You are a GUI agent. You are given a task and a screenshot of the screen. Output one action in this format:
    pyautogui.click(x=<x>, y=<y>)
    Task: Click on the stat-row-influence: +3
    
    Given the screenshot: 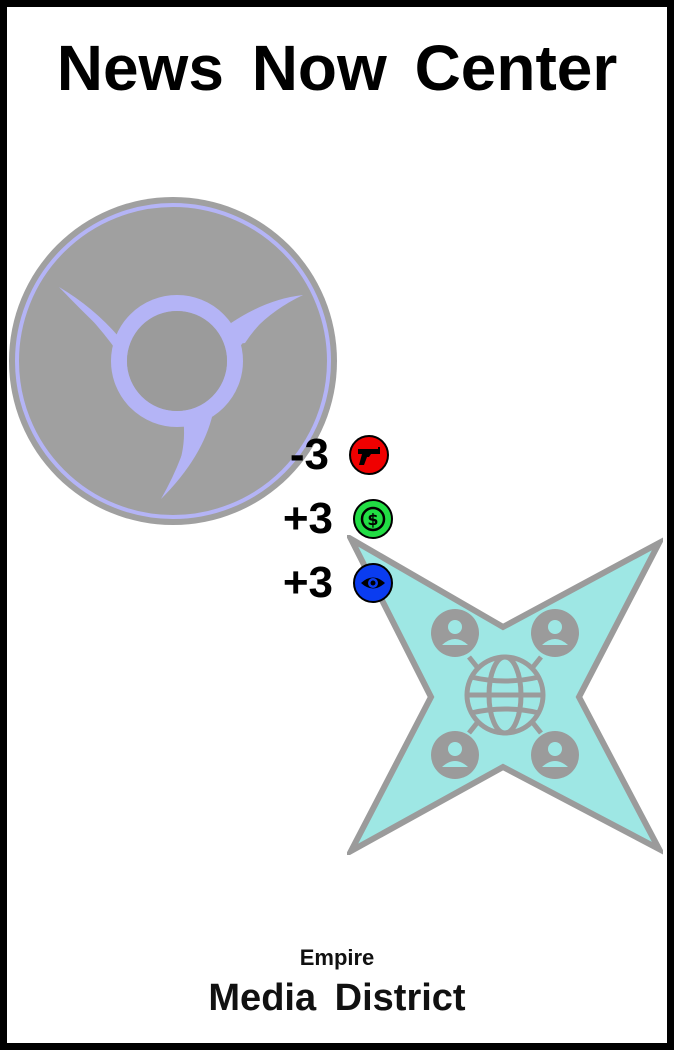 What is the action you would take?
    pyautogui.click(x=308, y=583)
    